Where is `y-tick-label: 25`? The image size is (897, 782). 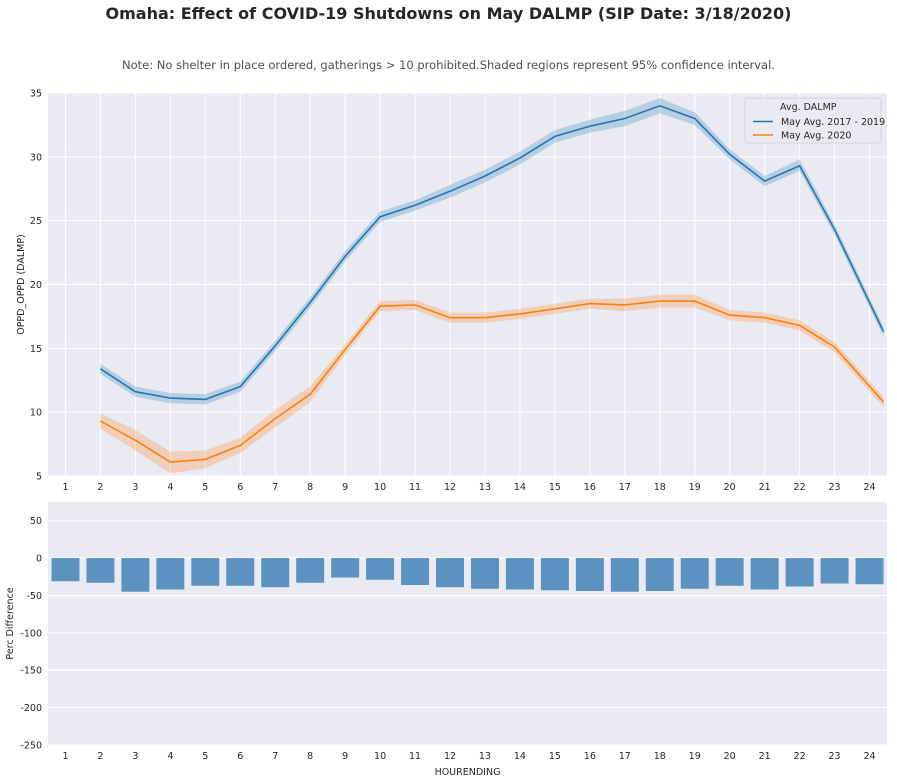
y-tick-label: 25 is located at coordinates (36, 221).